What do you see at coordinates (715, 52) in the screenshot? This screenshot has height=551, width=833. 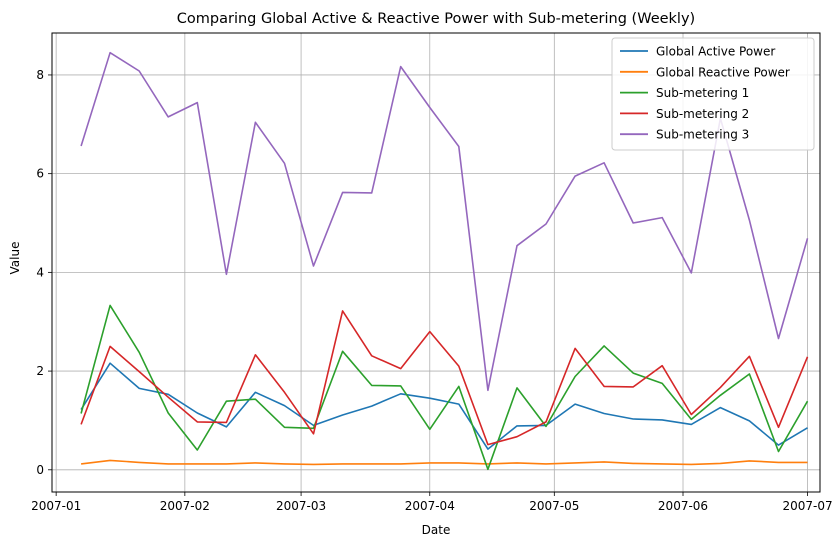 I see `legend-label: Global Active Power` at bounding box center [715, 52].